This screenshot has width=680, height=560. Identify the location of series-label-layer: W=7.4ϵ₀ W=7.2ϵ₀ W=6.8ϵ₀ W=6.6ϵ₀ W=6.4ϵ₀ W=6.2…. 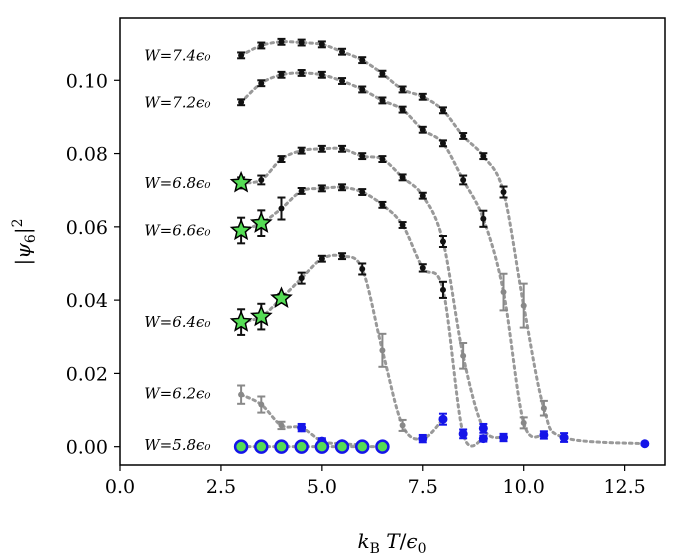
(177, 249).